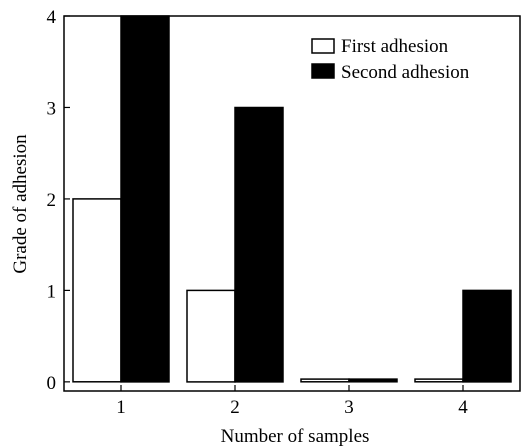 This screenshot has width=524, height=448. What do you see at coordinates (463, 407) in the screenshot?
I see `x-tick-label-4: 4` at bounding box center [463, 407].